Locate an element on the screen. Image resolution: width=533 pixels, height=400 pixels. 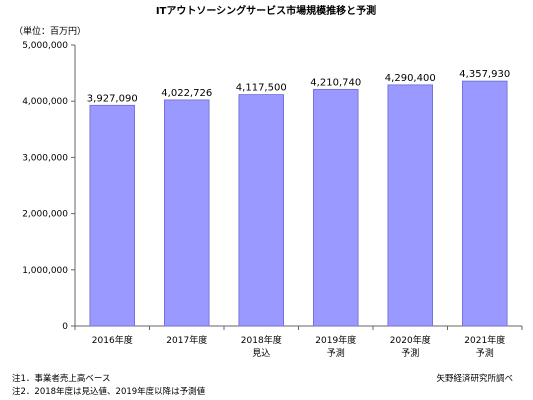
note-2: 注2．2018年度は見込値、2019年度以降は予測値 is located at coordinates (109, 392).